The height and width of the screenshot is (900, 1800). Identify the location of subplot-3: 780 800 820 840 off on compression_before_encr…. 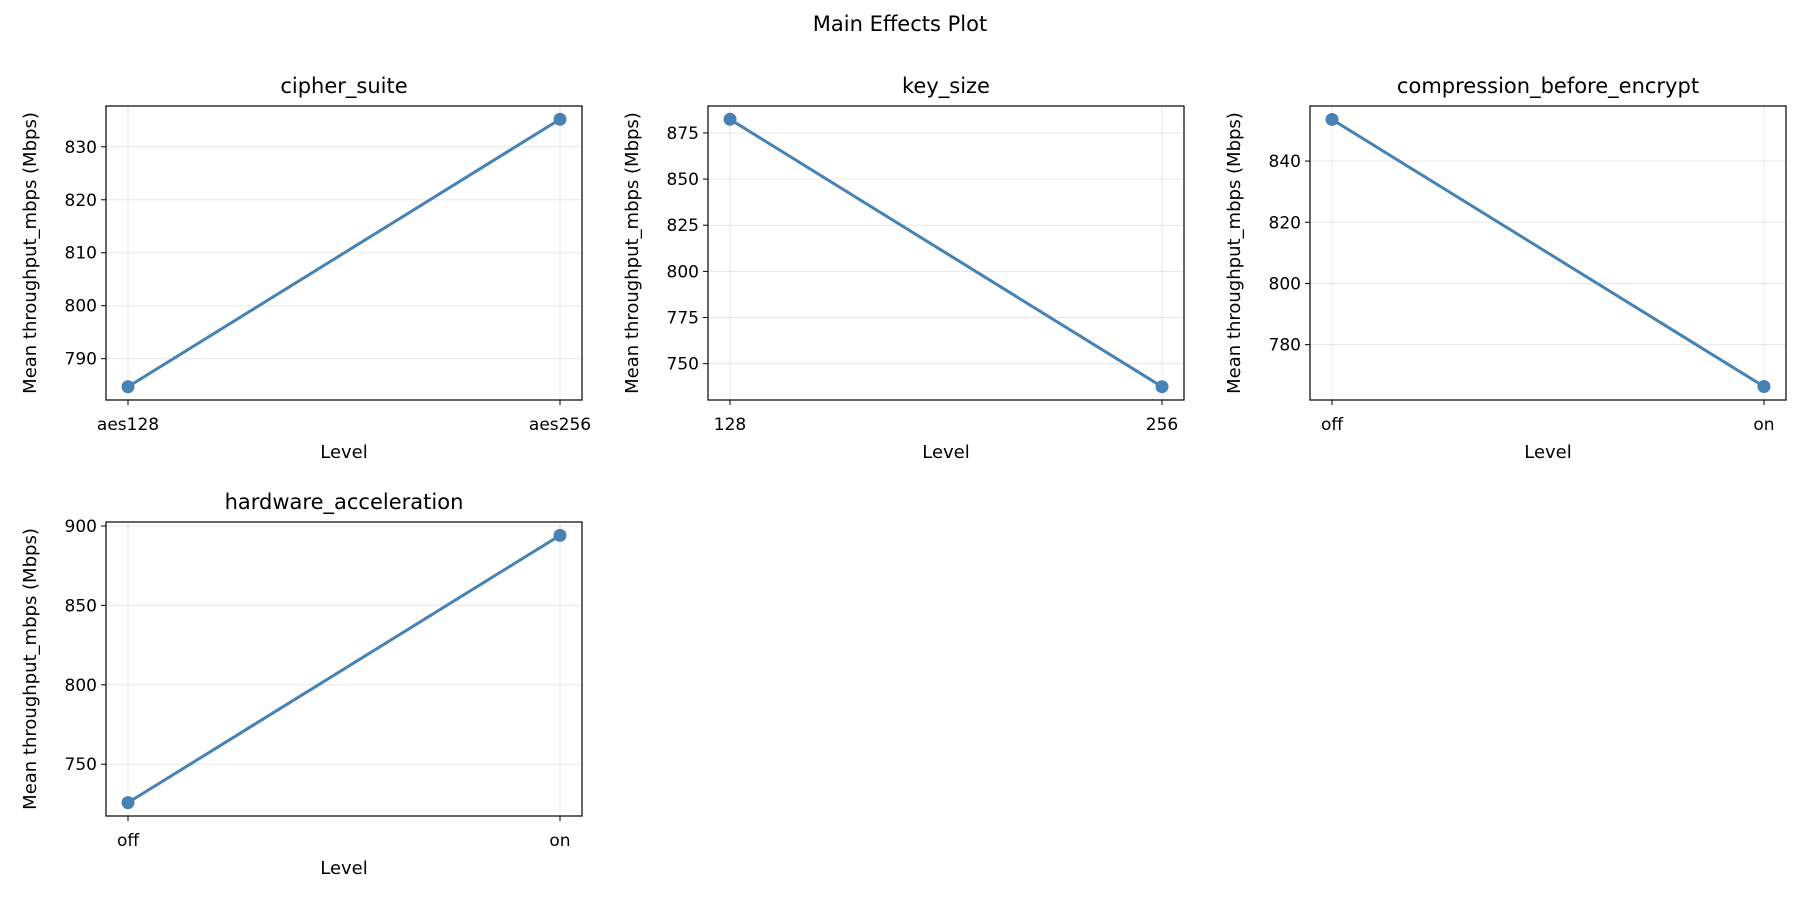
(1505, 268).